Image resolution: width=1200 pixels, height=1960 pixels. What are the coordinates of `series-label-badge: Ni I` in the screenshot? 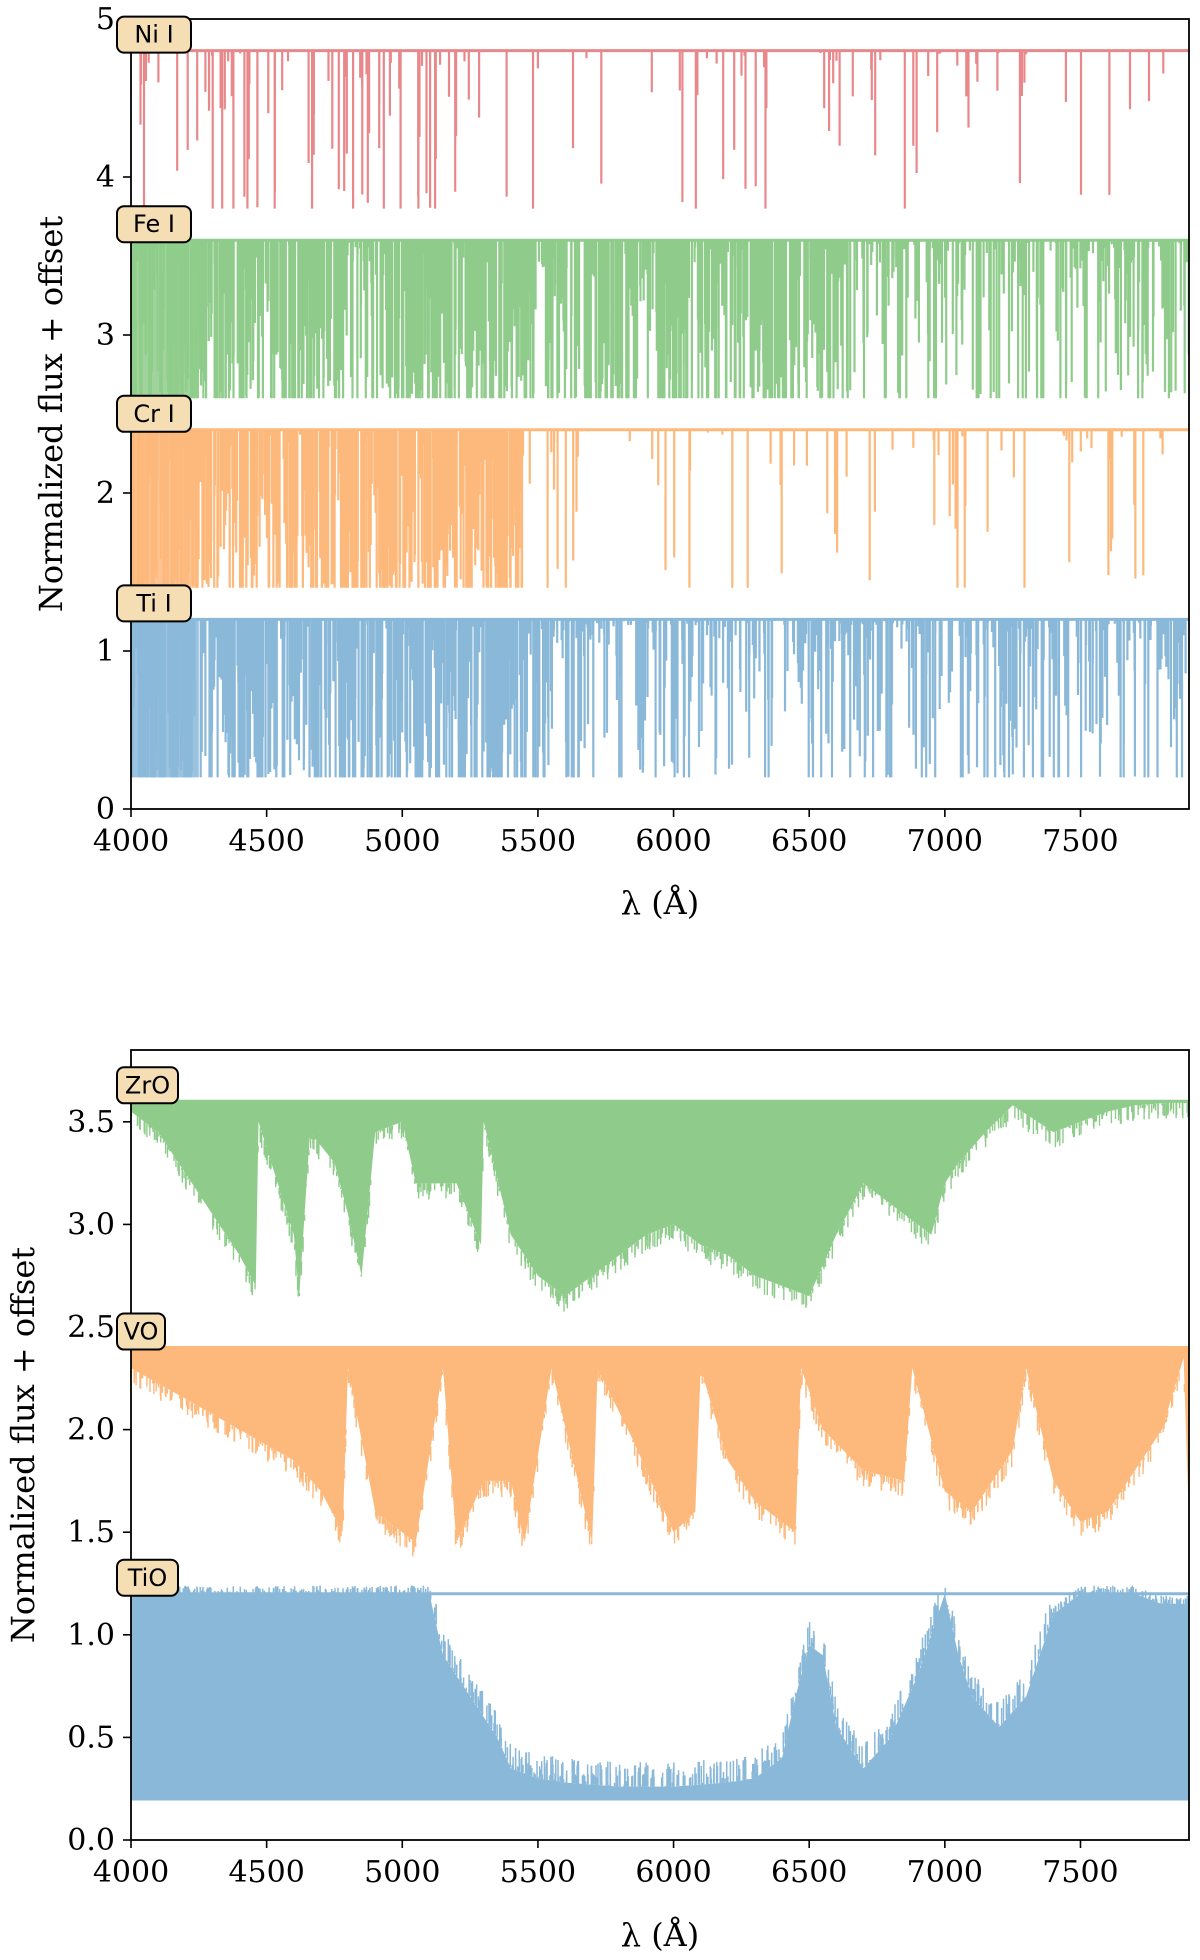 It's located at (154, 34).